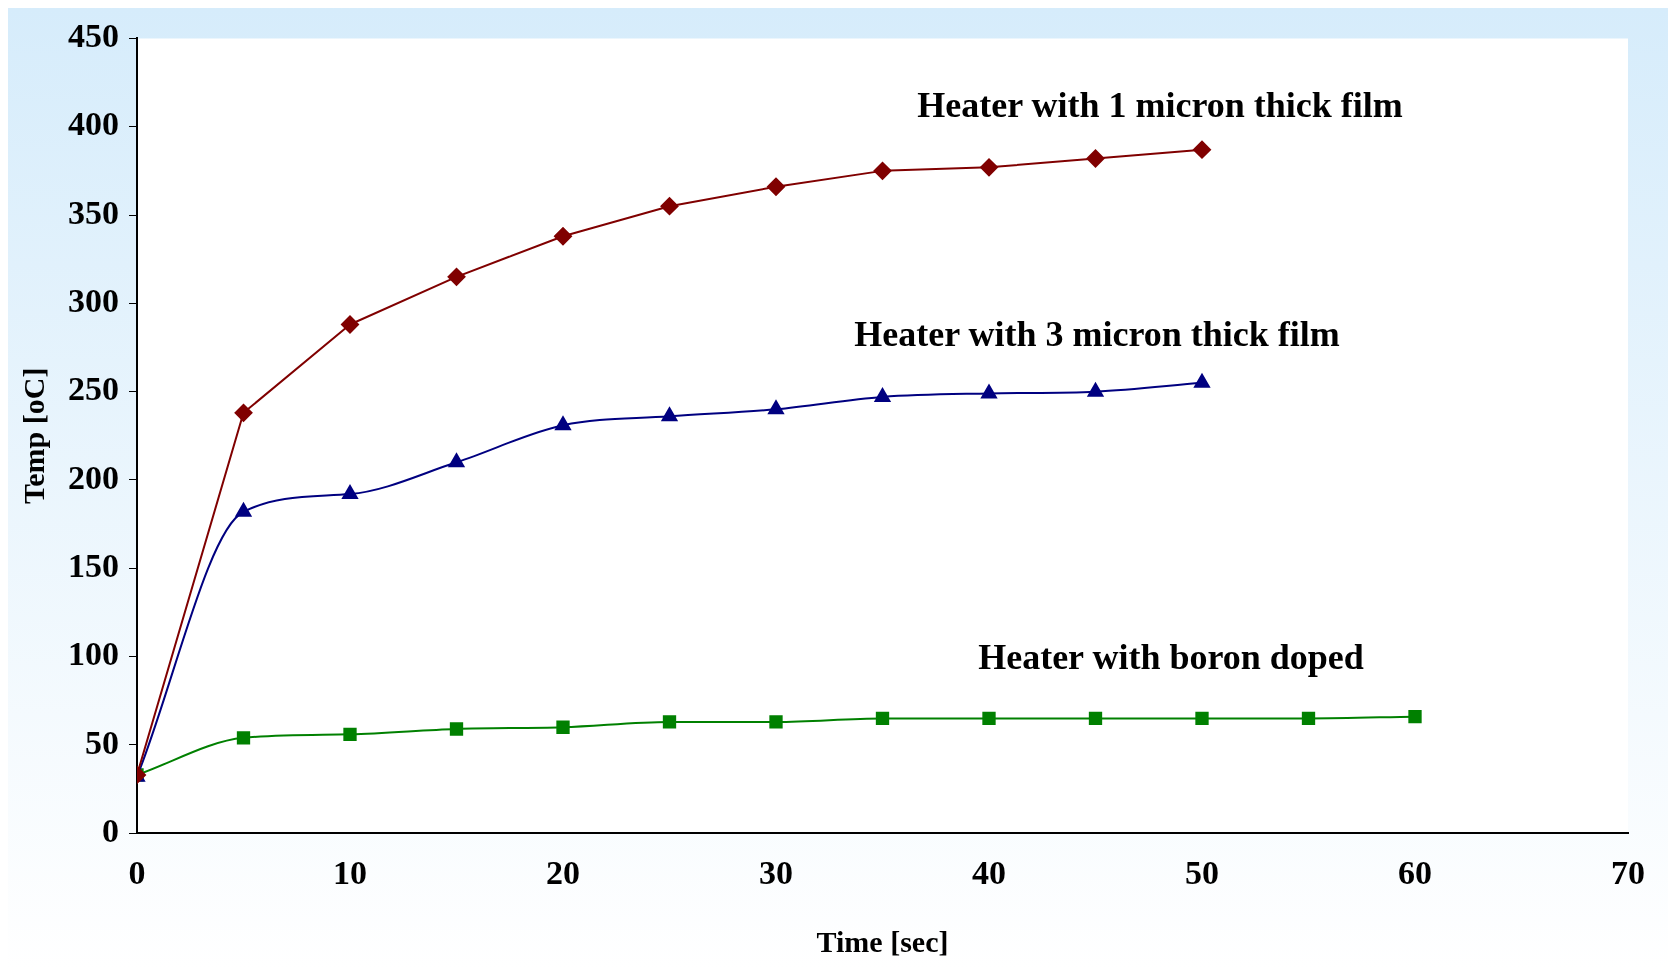 This screenshot has width=1678, height=980. I want to click on x-tick-label: 10, so click(350, 873).